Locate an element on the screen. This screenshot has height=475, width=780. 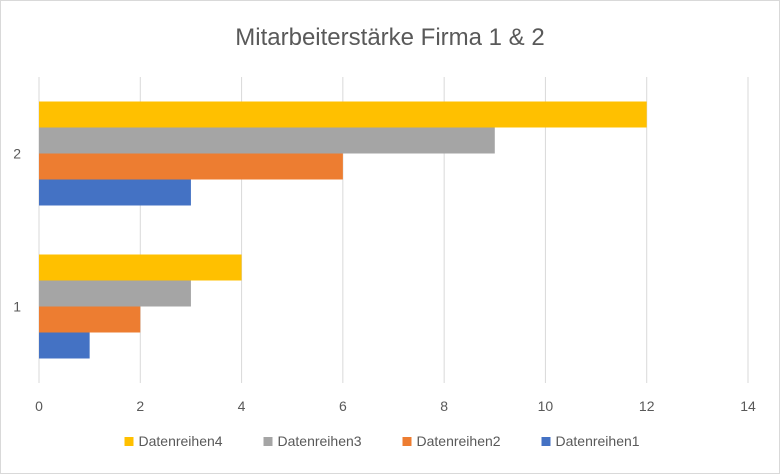
y-tick-label-2: 2 is located at coordinates (17, 154).